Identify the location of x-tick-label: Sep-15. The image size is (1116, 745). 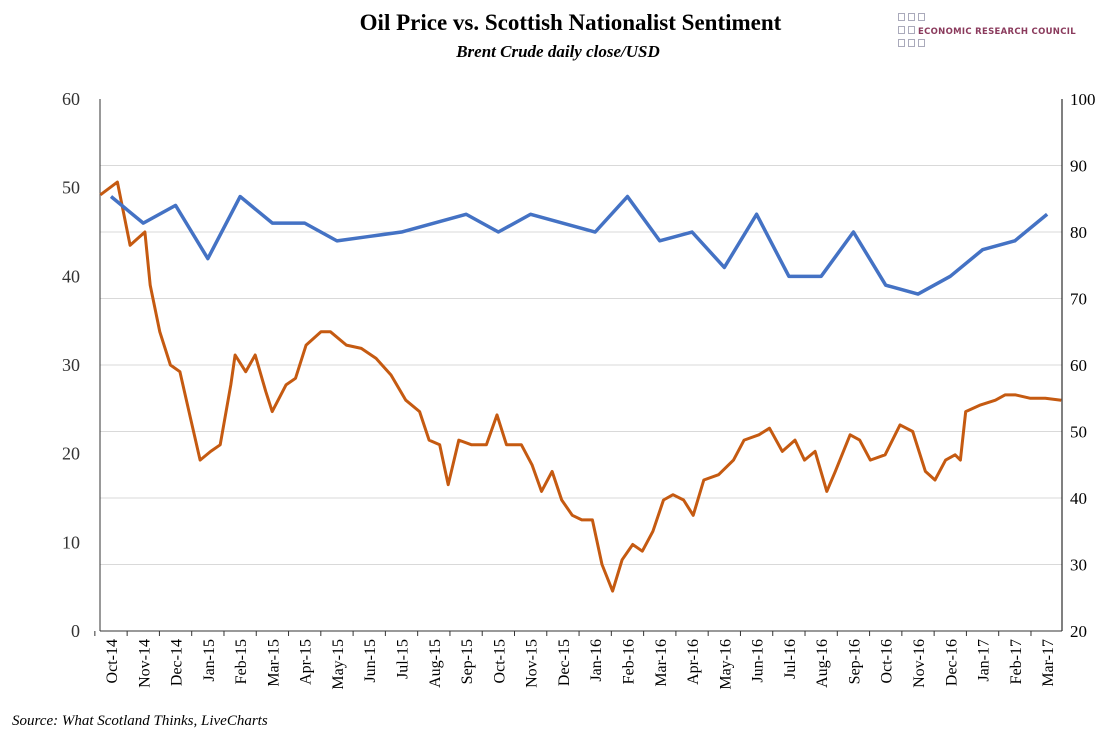
(467, 661).